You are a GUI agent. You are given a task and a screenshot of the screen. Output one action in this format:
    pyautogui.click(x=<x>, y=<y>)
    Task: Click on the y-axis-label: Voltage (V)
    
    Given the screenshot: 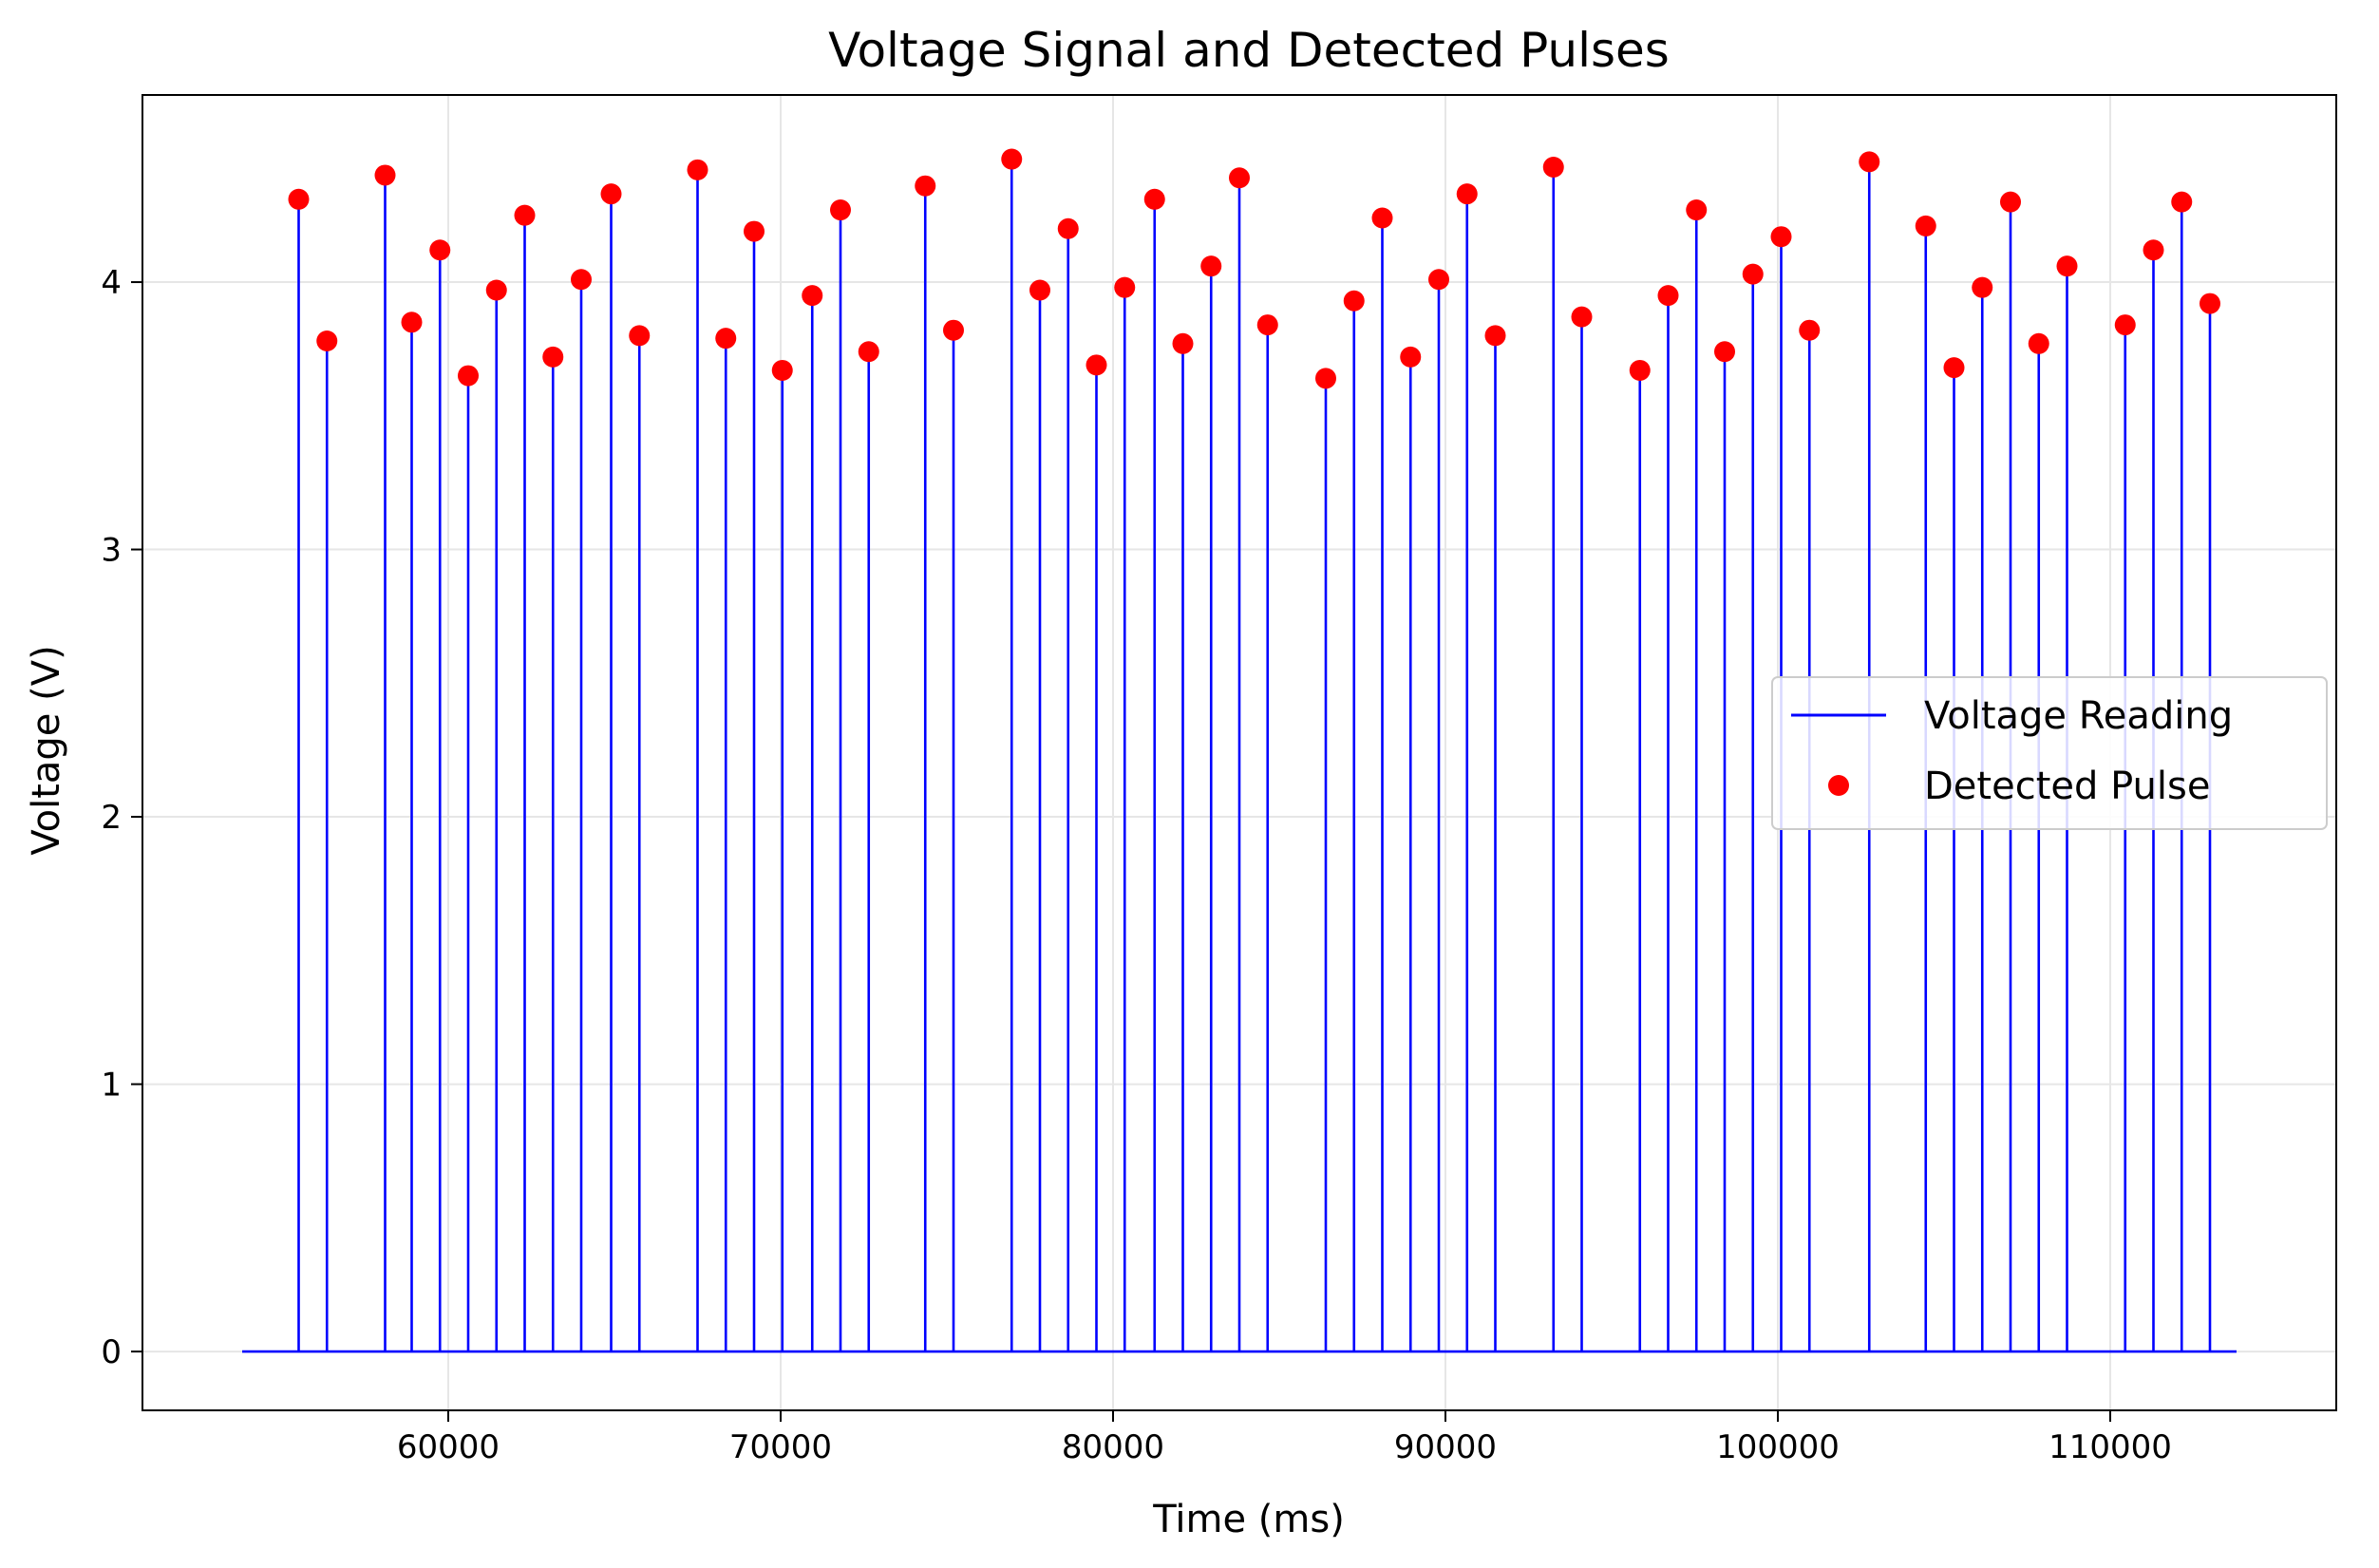 What is the action you would take?
    pyautogui.click(x=46, y=750)
    